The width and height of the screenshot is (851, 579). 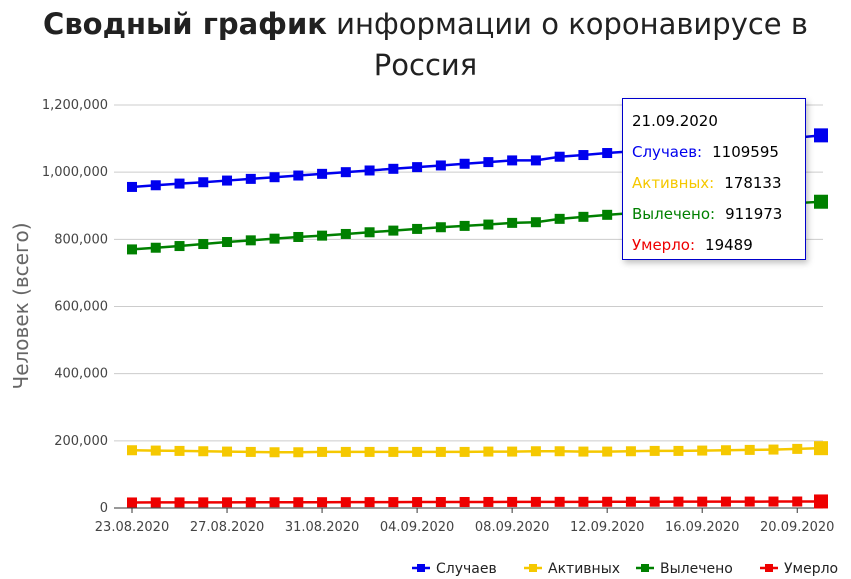 What do you see at coordinates (572, 569) in the screenshot?
I see `legend-item: Активных` at bounding box center [572, 569].